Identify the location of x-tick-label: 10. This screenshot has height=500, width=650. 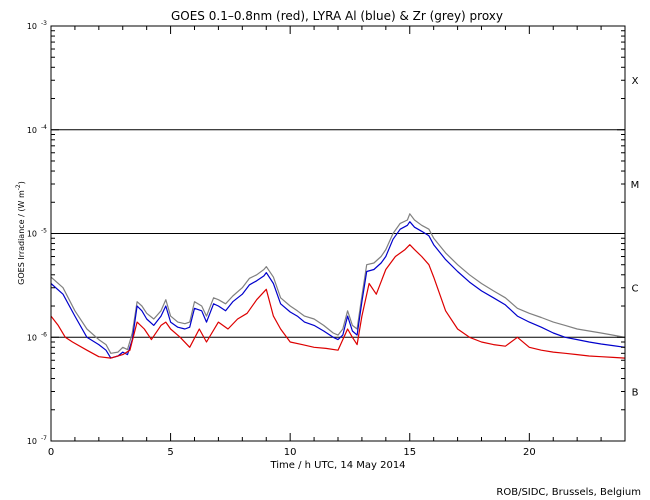
(290, 452).